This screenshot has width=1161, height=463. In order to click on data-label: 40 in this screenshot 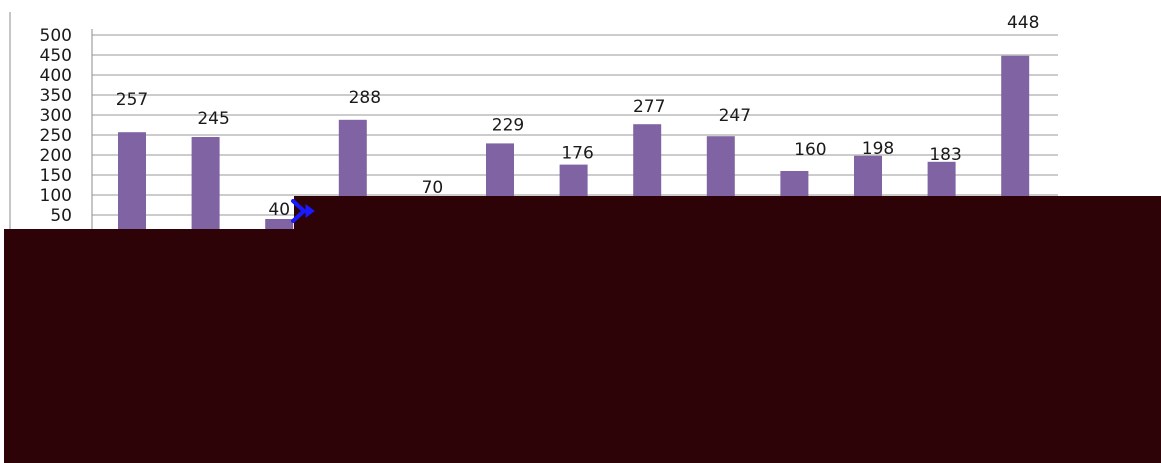, I will do `click(279, 210)`.